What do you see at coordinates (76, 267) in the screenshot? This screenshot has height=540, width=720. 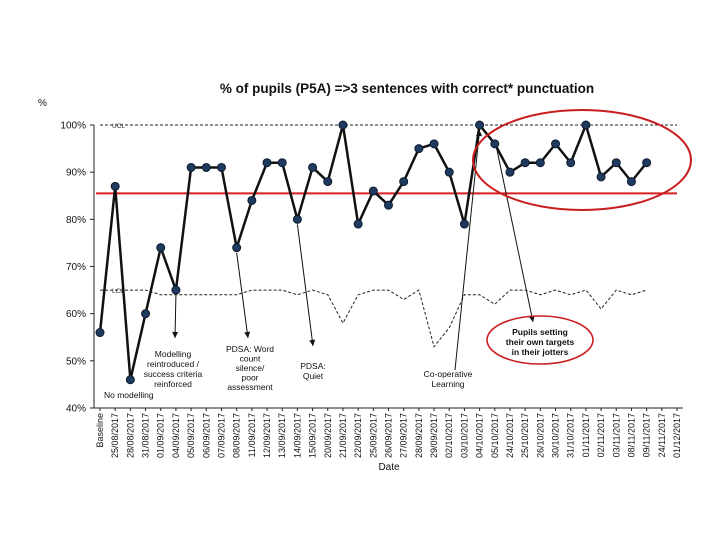 I see `y-tick-label: 70%` at bounding box center [76, 267].